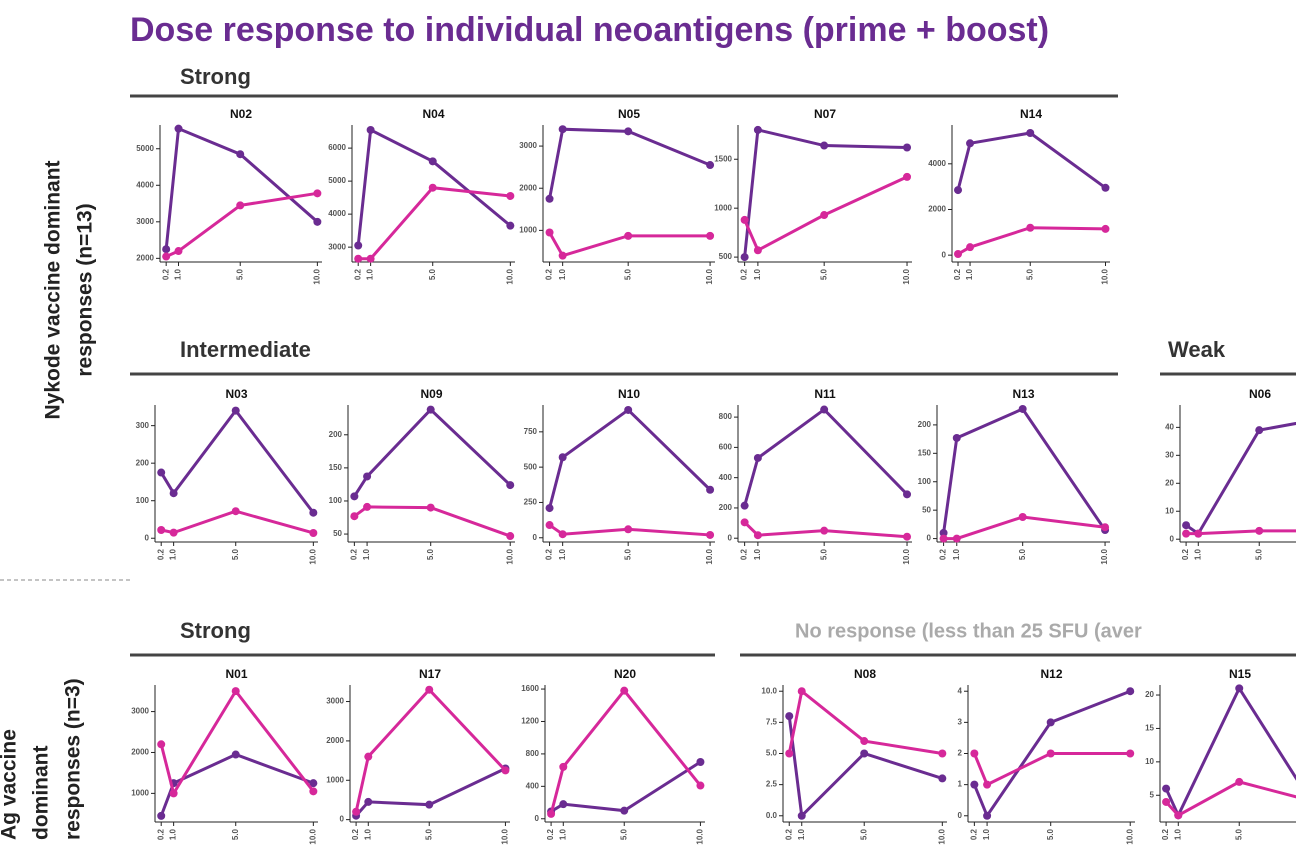 This screenshot has height=845, width=1296. I want to click on panel-title: N03, so click(236, 394).